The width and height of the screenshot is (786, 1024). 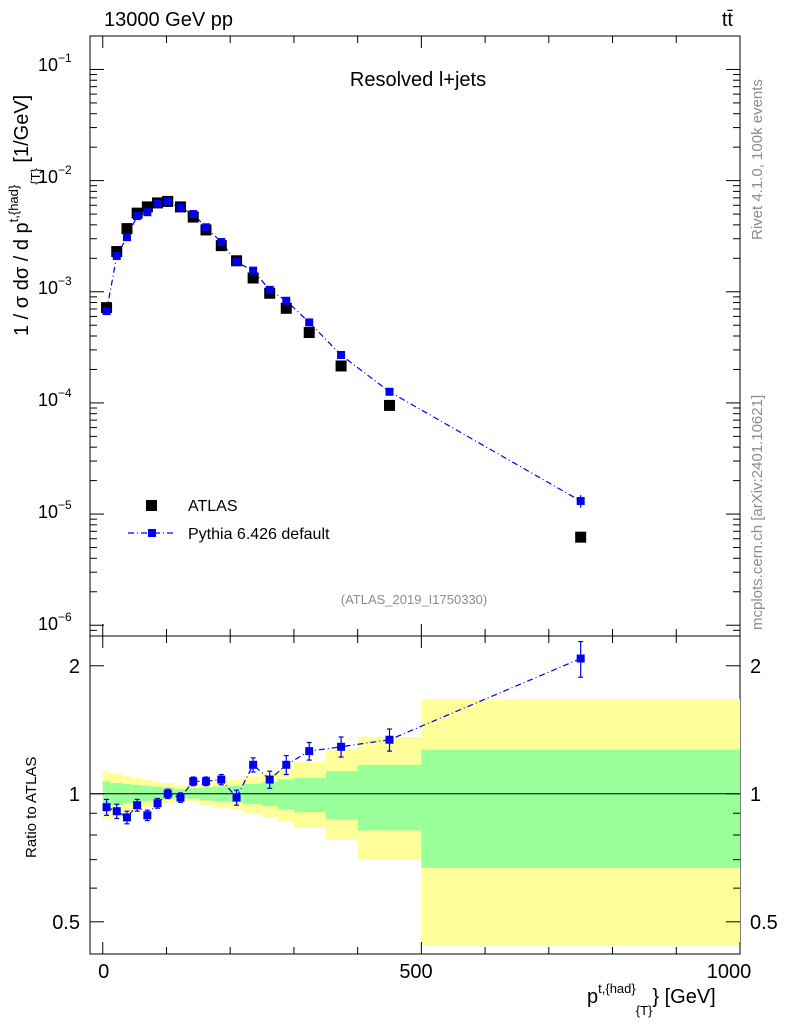 I want to click on rivet-label: Rivet 4.1.0, 100k events, so click(x=757, y=159).